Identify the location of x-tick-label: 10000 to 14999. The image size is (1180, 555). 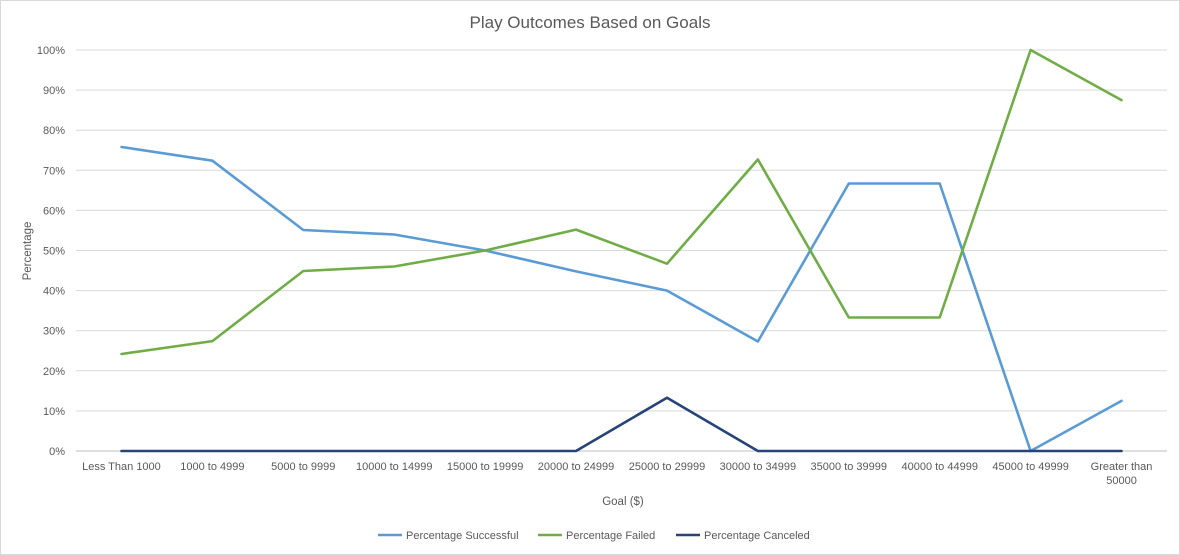
(394, 467).